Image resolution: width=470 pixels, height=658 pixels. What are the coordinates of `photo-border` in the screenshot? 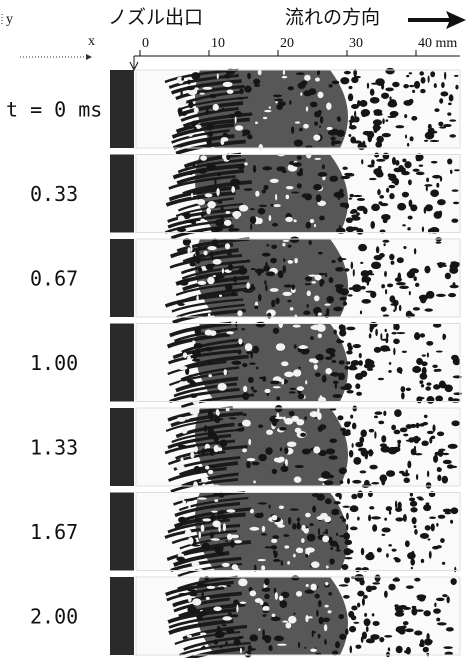 It's located at (298, 447).